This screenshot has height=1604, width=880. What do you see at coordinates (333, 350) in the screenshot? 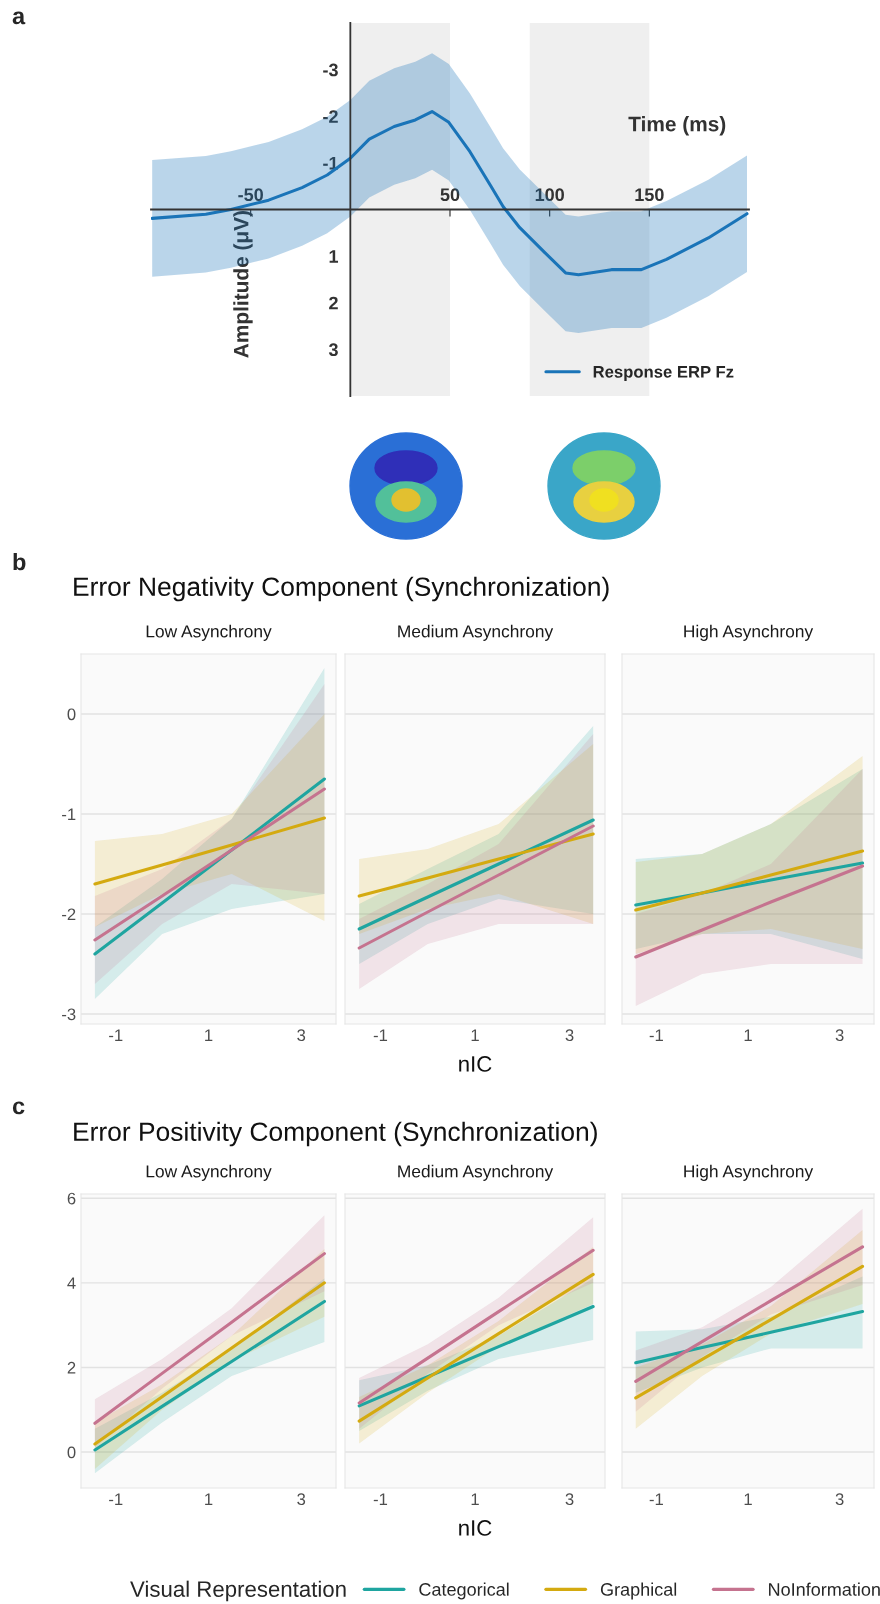
I see `y-tick-label: 3` at bounding box center [333, 350].